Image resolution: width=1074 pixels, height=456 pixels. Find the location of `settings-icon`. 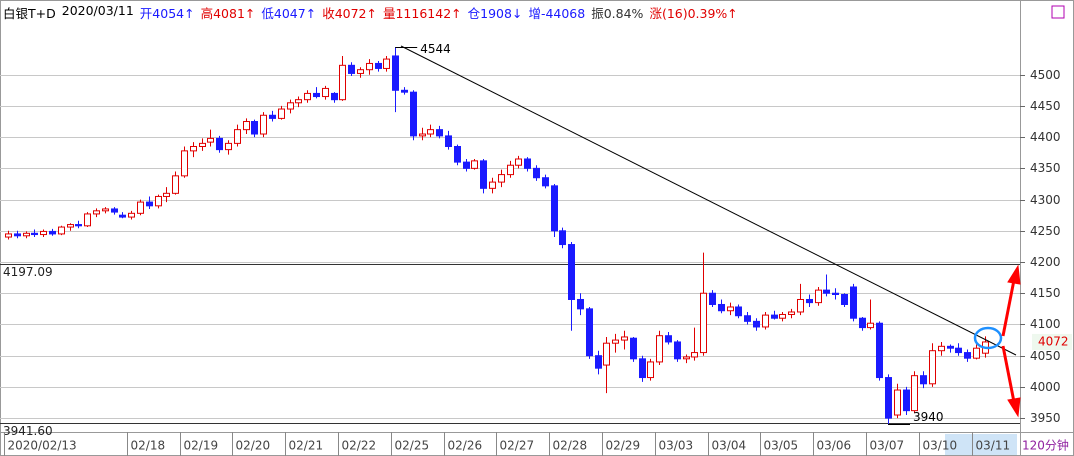

settings-icon is located at coordinates (1058, 12).